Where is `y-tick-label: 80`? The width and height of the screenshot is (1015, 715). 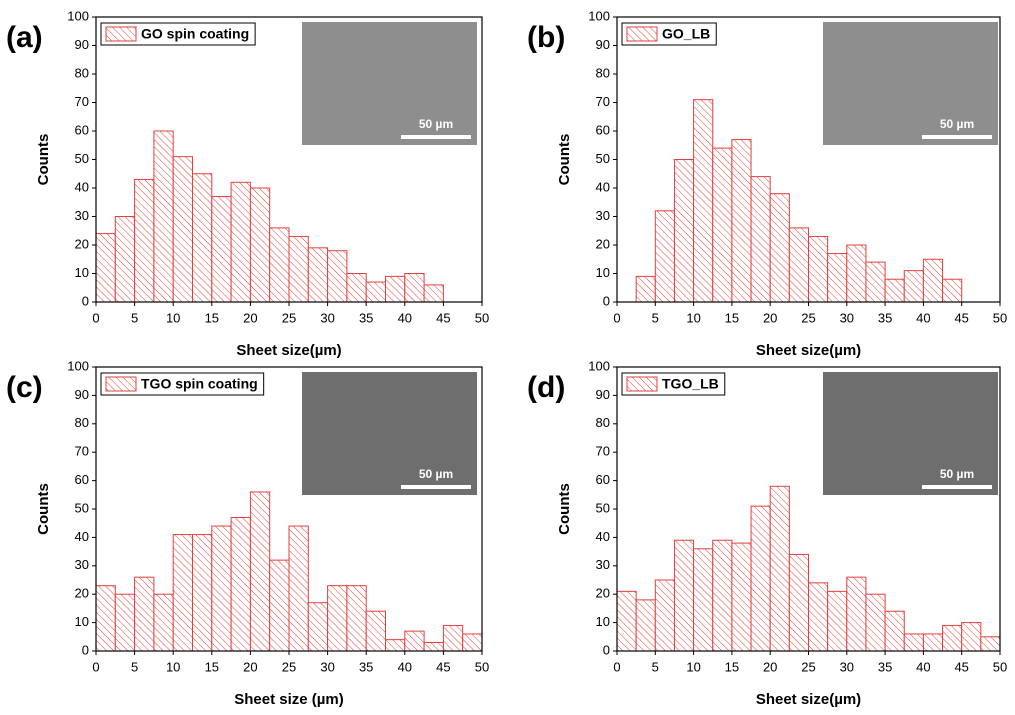
y-tick-label: 80 is located at coordinates (82, 72).